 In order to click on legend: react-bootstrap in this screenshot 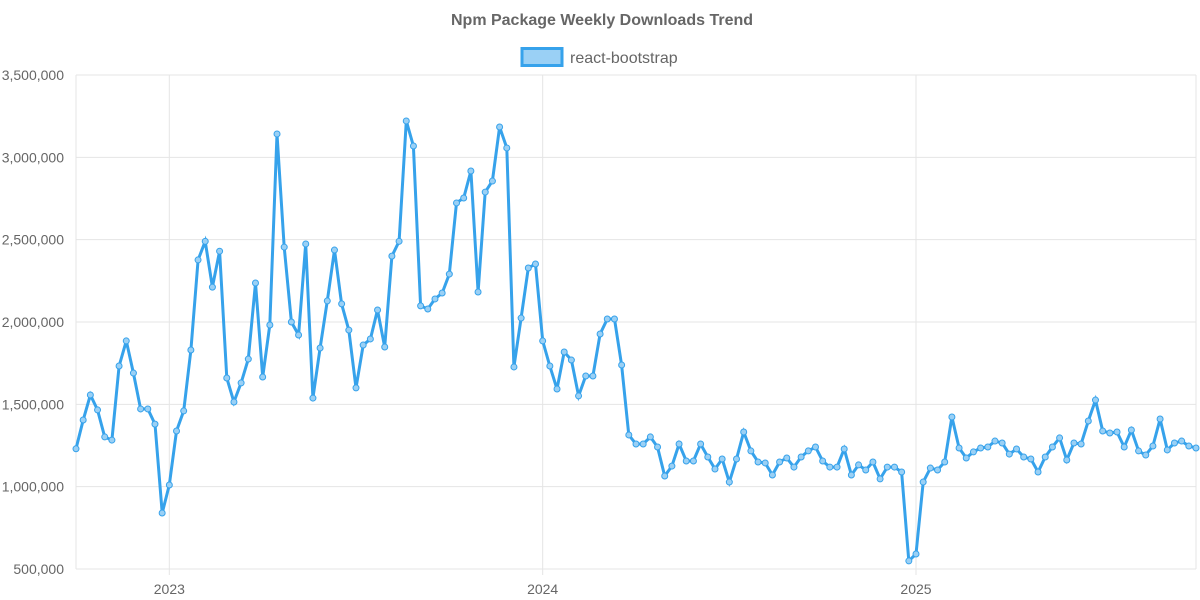, I will do `click(599, 57)`.